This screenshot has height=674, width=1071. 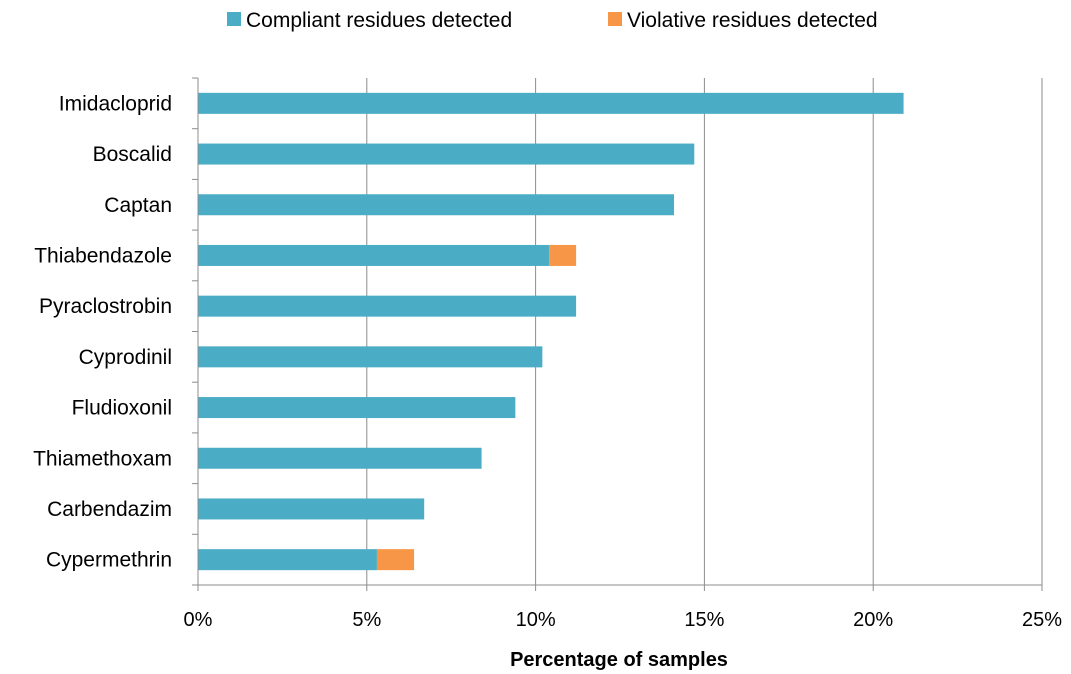 What do you see at coordinates (366, 620) in the screenshot?
I see `x-tick-label: 5%` at bounding box center [366, 620].